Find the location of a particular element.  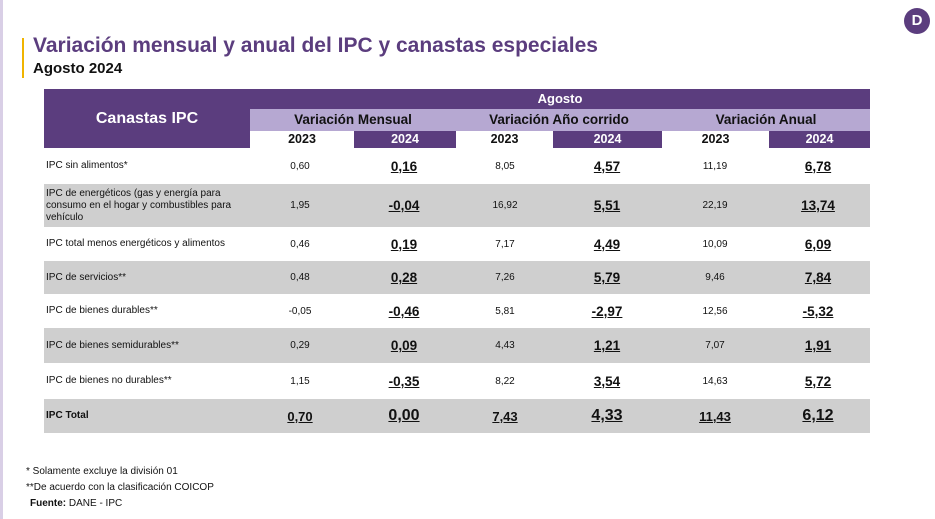

table-month-header: Agosto is located at coordinates (560, 99).